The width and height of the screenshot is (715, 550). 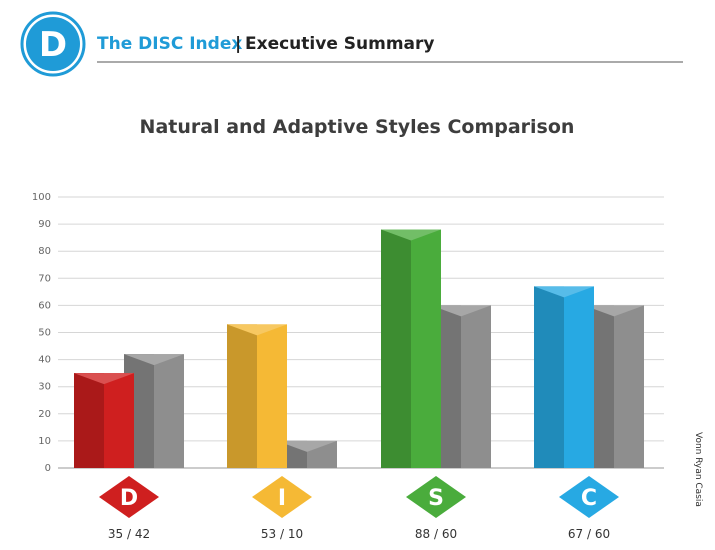 I want to click on bar-natural-c, so click(x=564, y=377).